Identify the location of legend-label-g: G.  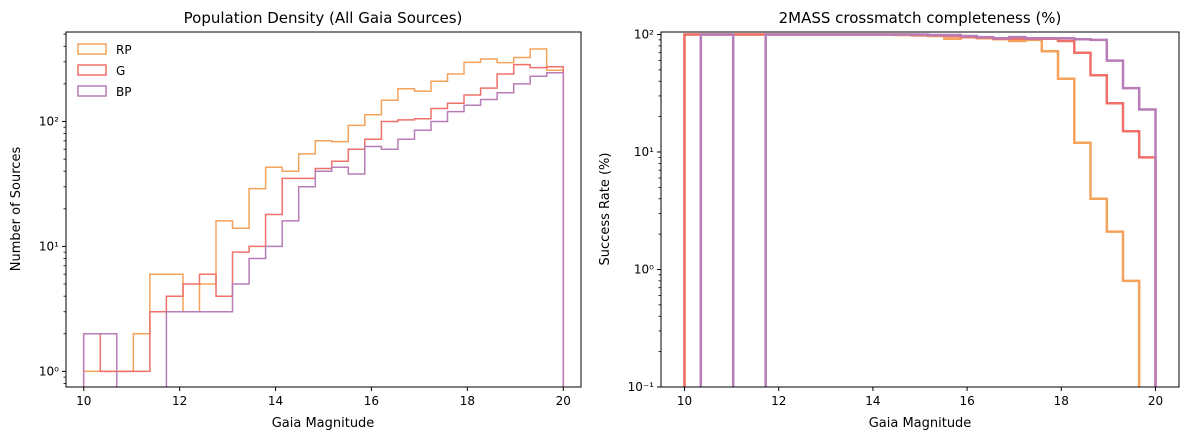
(120, 71).